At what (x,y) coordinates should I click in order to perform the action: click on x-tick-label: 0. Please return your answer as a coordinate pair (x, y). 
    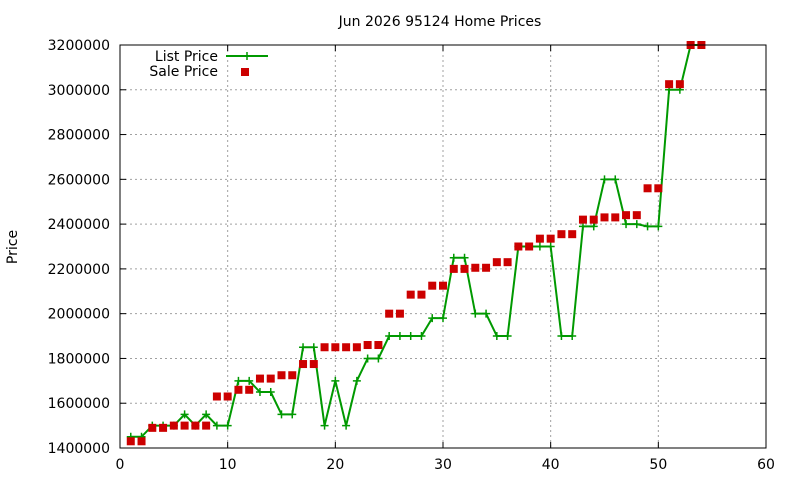
    Looking at the image, I should click on (120, 465).